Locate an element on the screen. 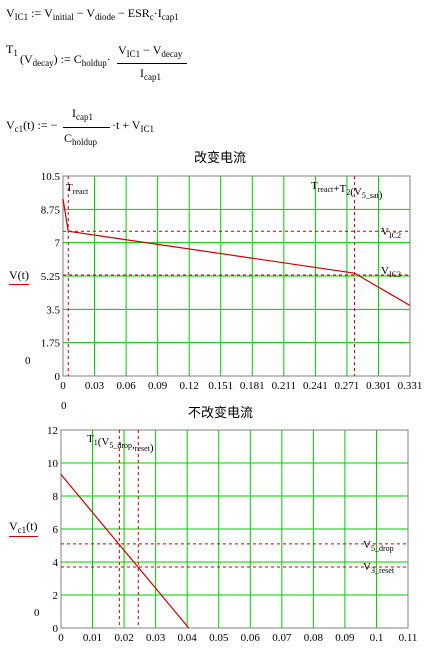  x-tick-label: 0.211 is located at coordinates (284, 386).